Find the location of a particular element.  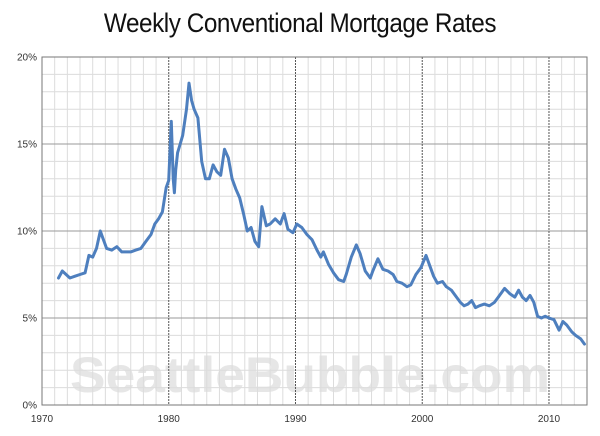

x-axis: 1970 1980 1990 2000 2010 is located at coordinates (296, 419).